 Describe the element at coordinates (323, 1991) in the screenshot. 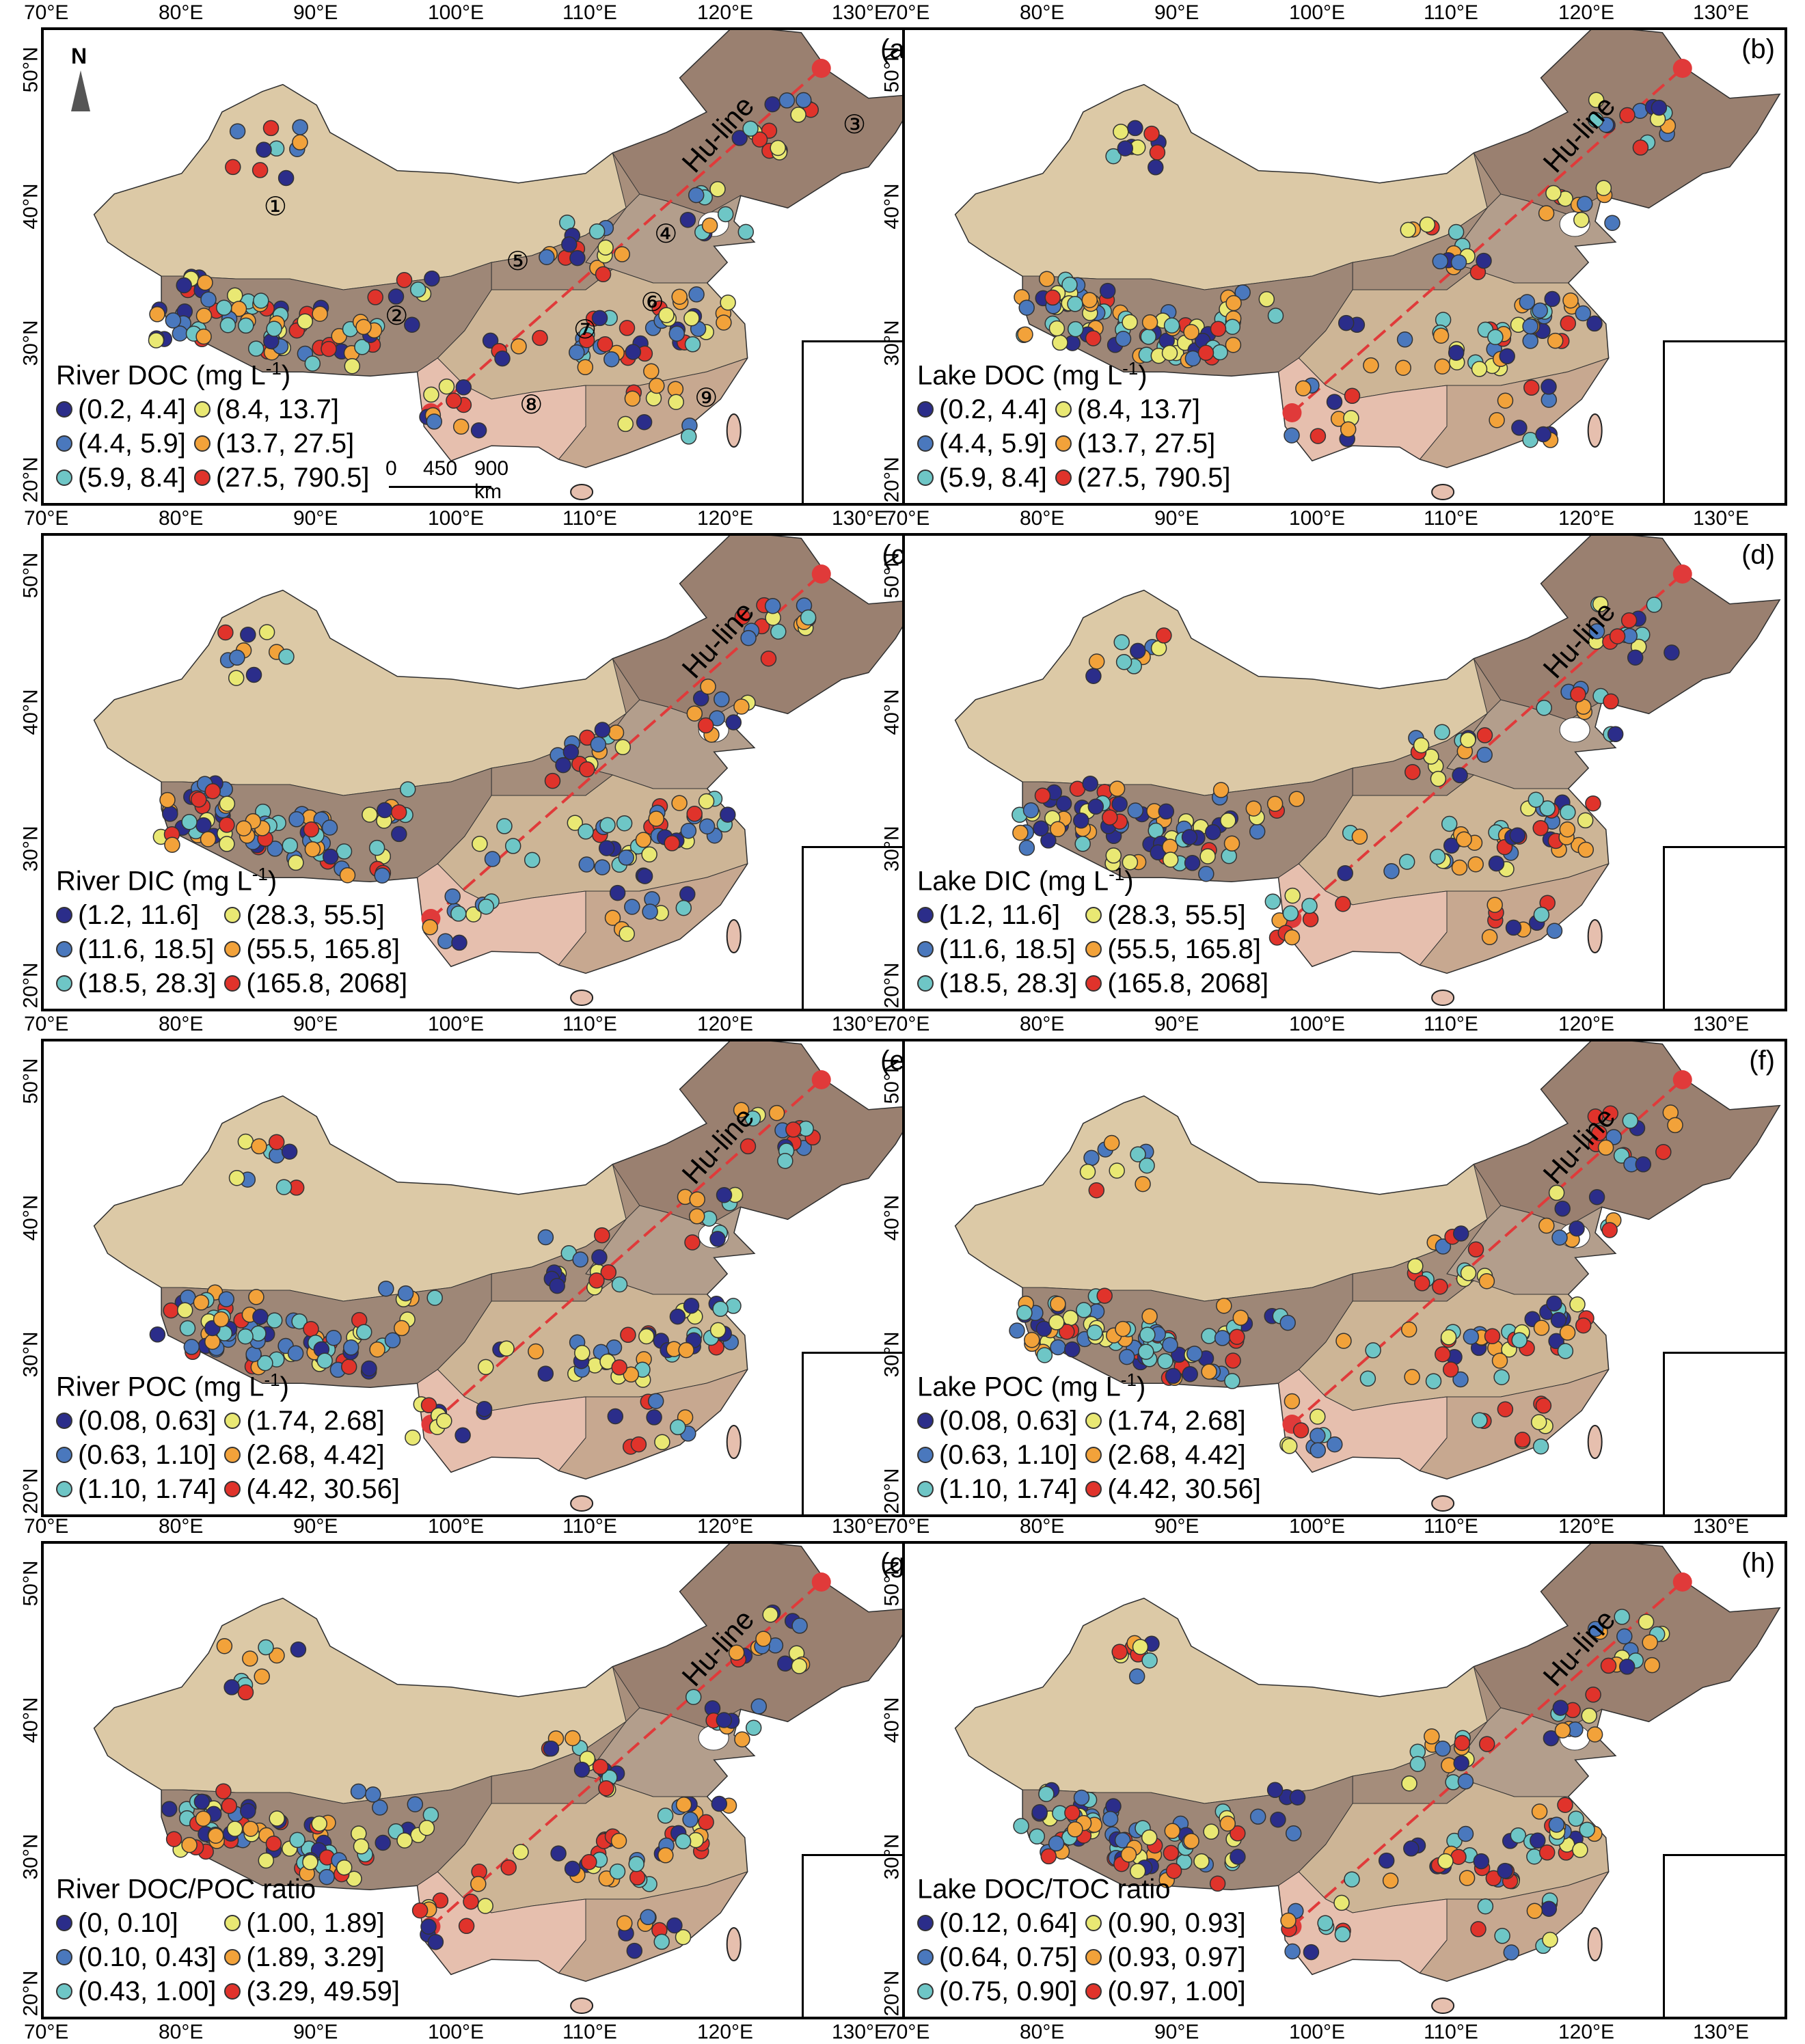

I see `legend-class-range: (3.29, 49.59]` at that location.